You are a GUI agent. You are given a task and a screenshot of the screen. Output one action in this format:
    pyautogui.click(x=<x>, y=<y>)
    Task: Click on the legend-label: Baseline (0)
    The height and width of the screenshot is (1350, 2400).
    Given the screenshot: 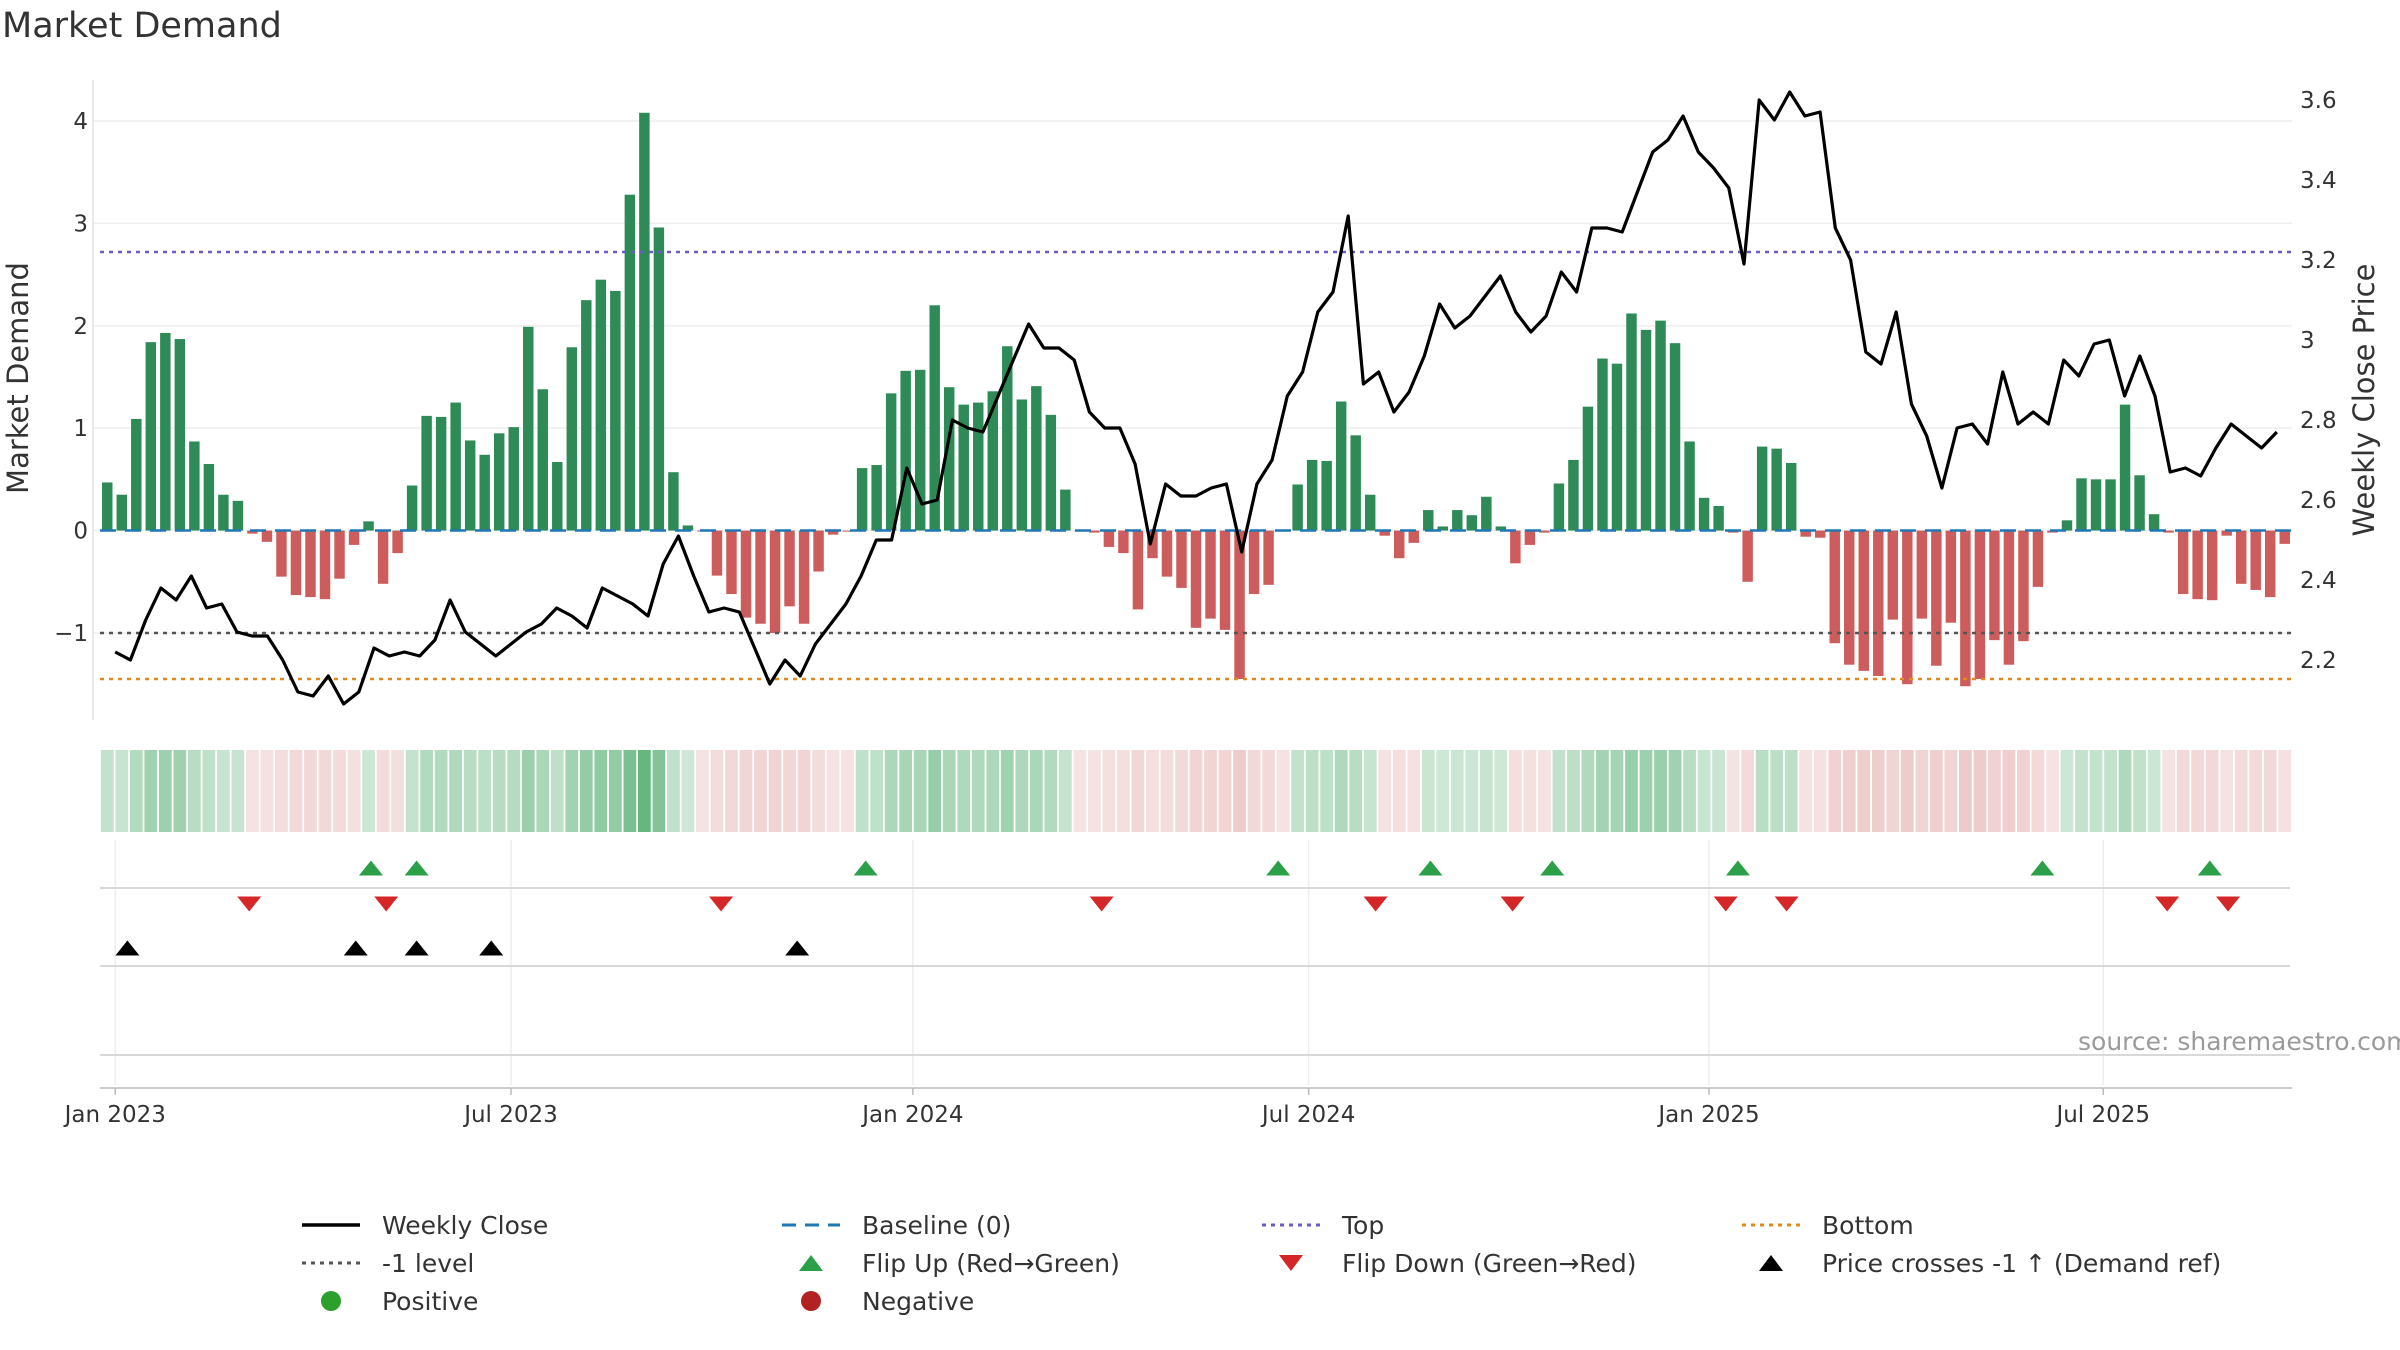 What is the action you would take?
    pyautogui.click(x=937, y=1225)
    